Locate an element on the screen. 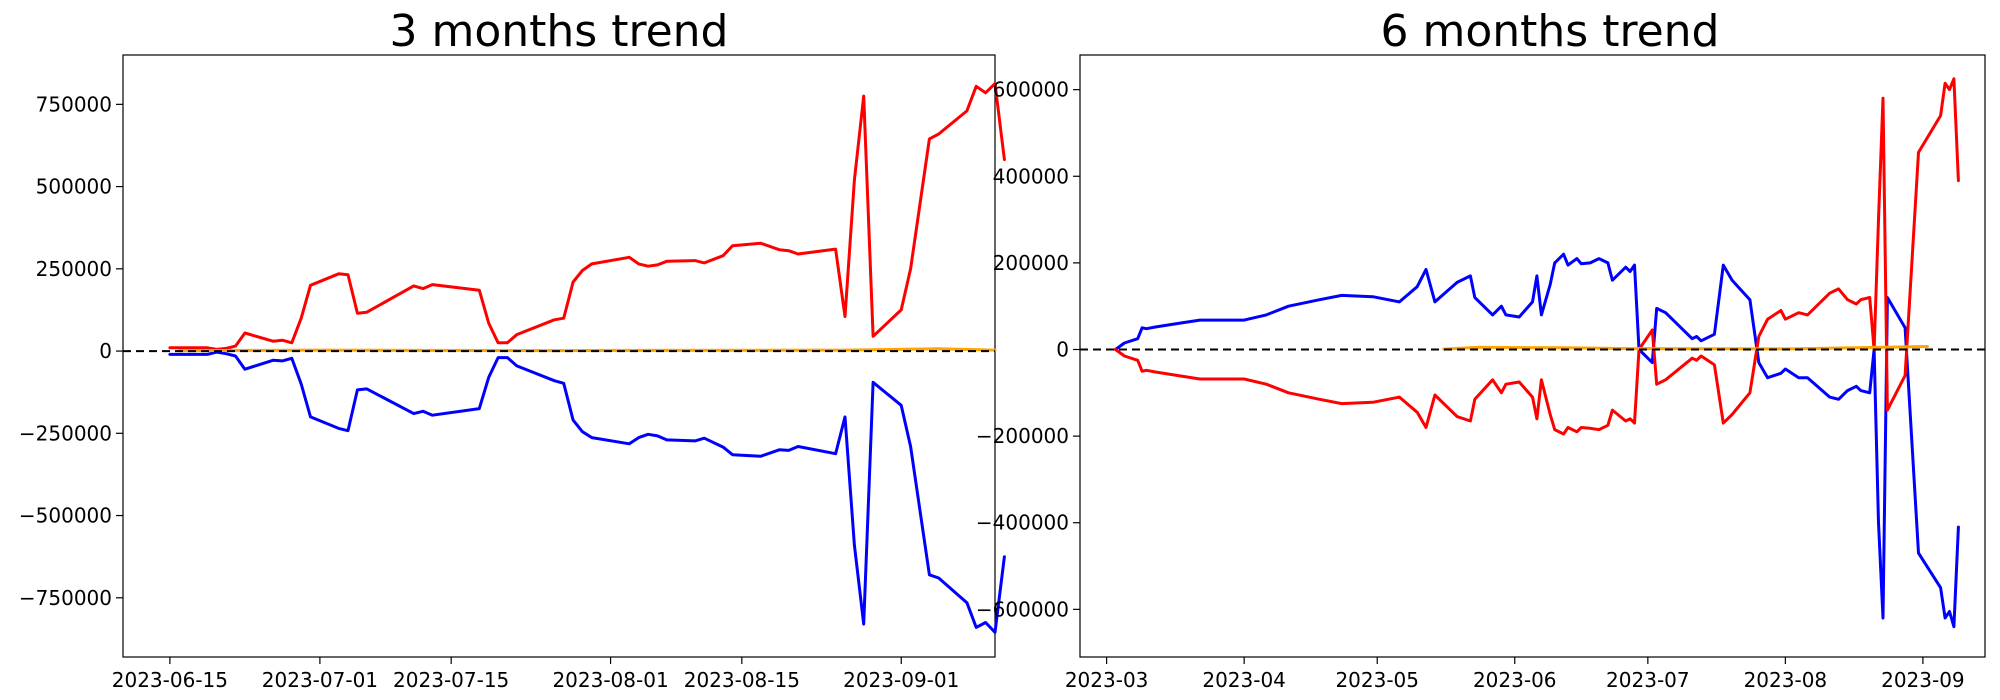 This screenshot has width=2000, height=700. y-tick-label: 500000 is located at coordinates (74, 187).